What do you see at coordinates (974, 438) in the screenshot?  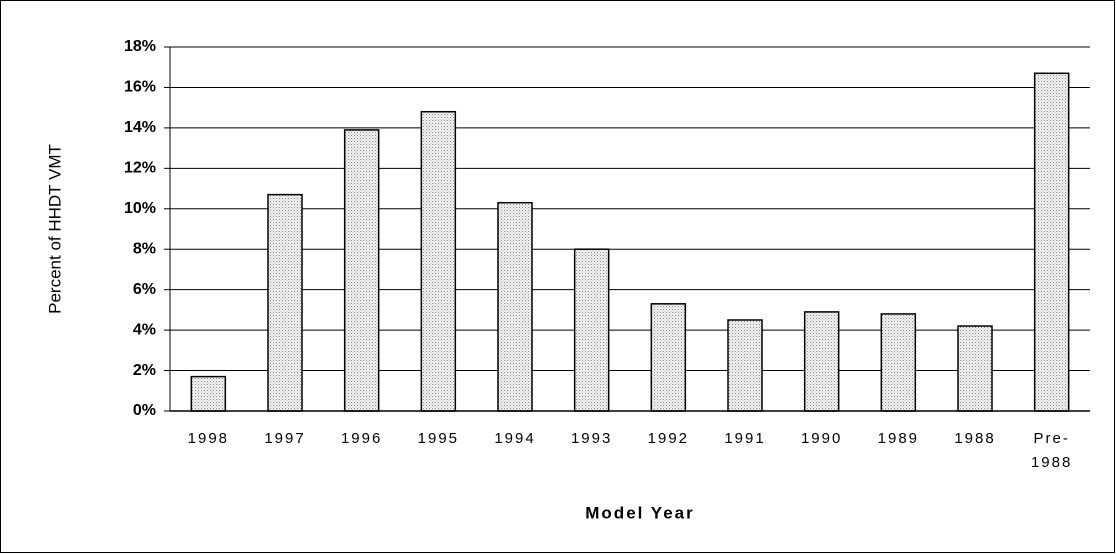 I see `x-tick-label: 1988` at bounding box center [974, 438].